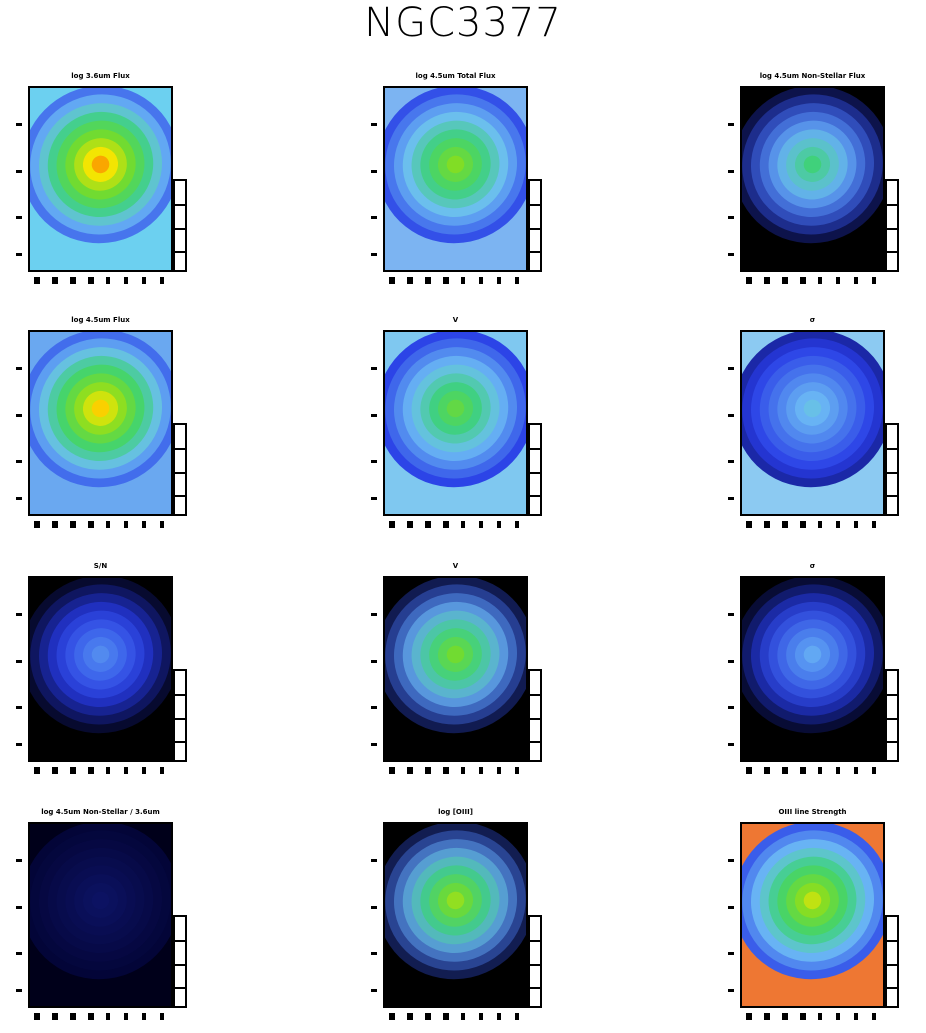  What do you see at coordinates (463, 23) in the screenshot?
I see `page-title: NGC3377` at bounding box center [463, 23].